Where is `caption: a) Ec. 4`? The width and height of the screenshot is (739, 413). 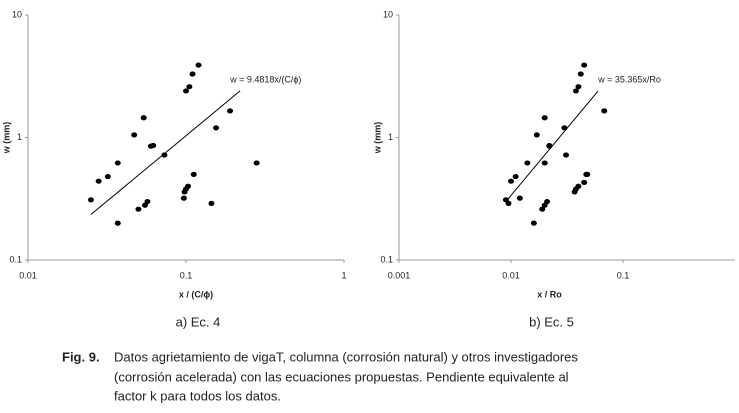
caption: a) Ec. 4 is located at coordinates (198, 321).